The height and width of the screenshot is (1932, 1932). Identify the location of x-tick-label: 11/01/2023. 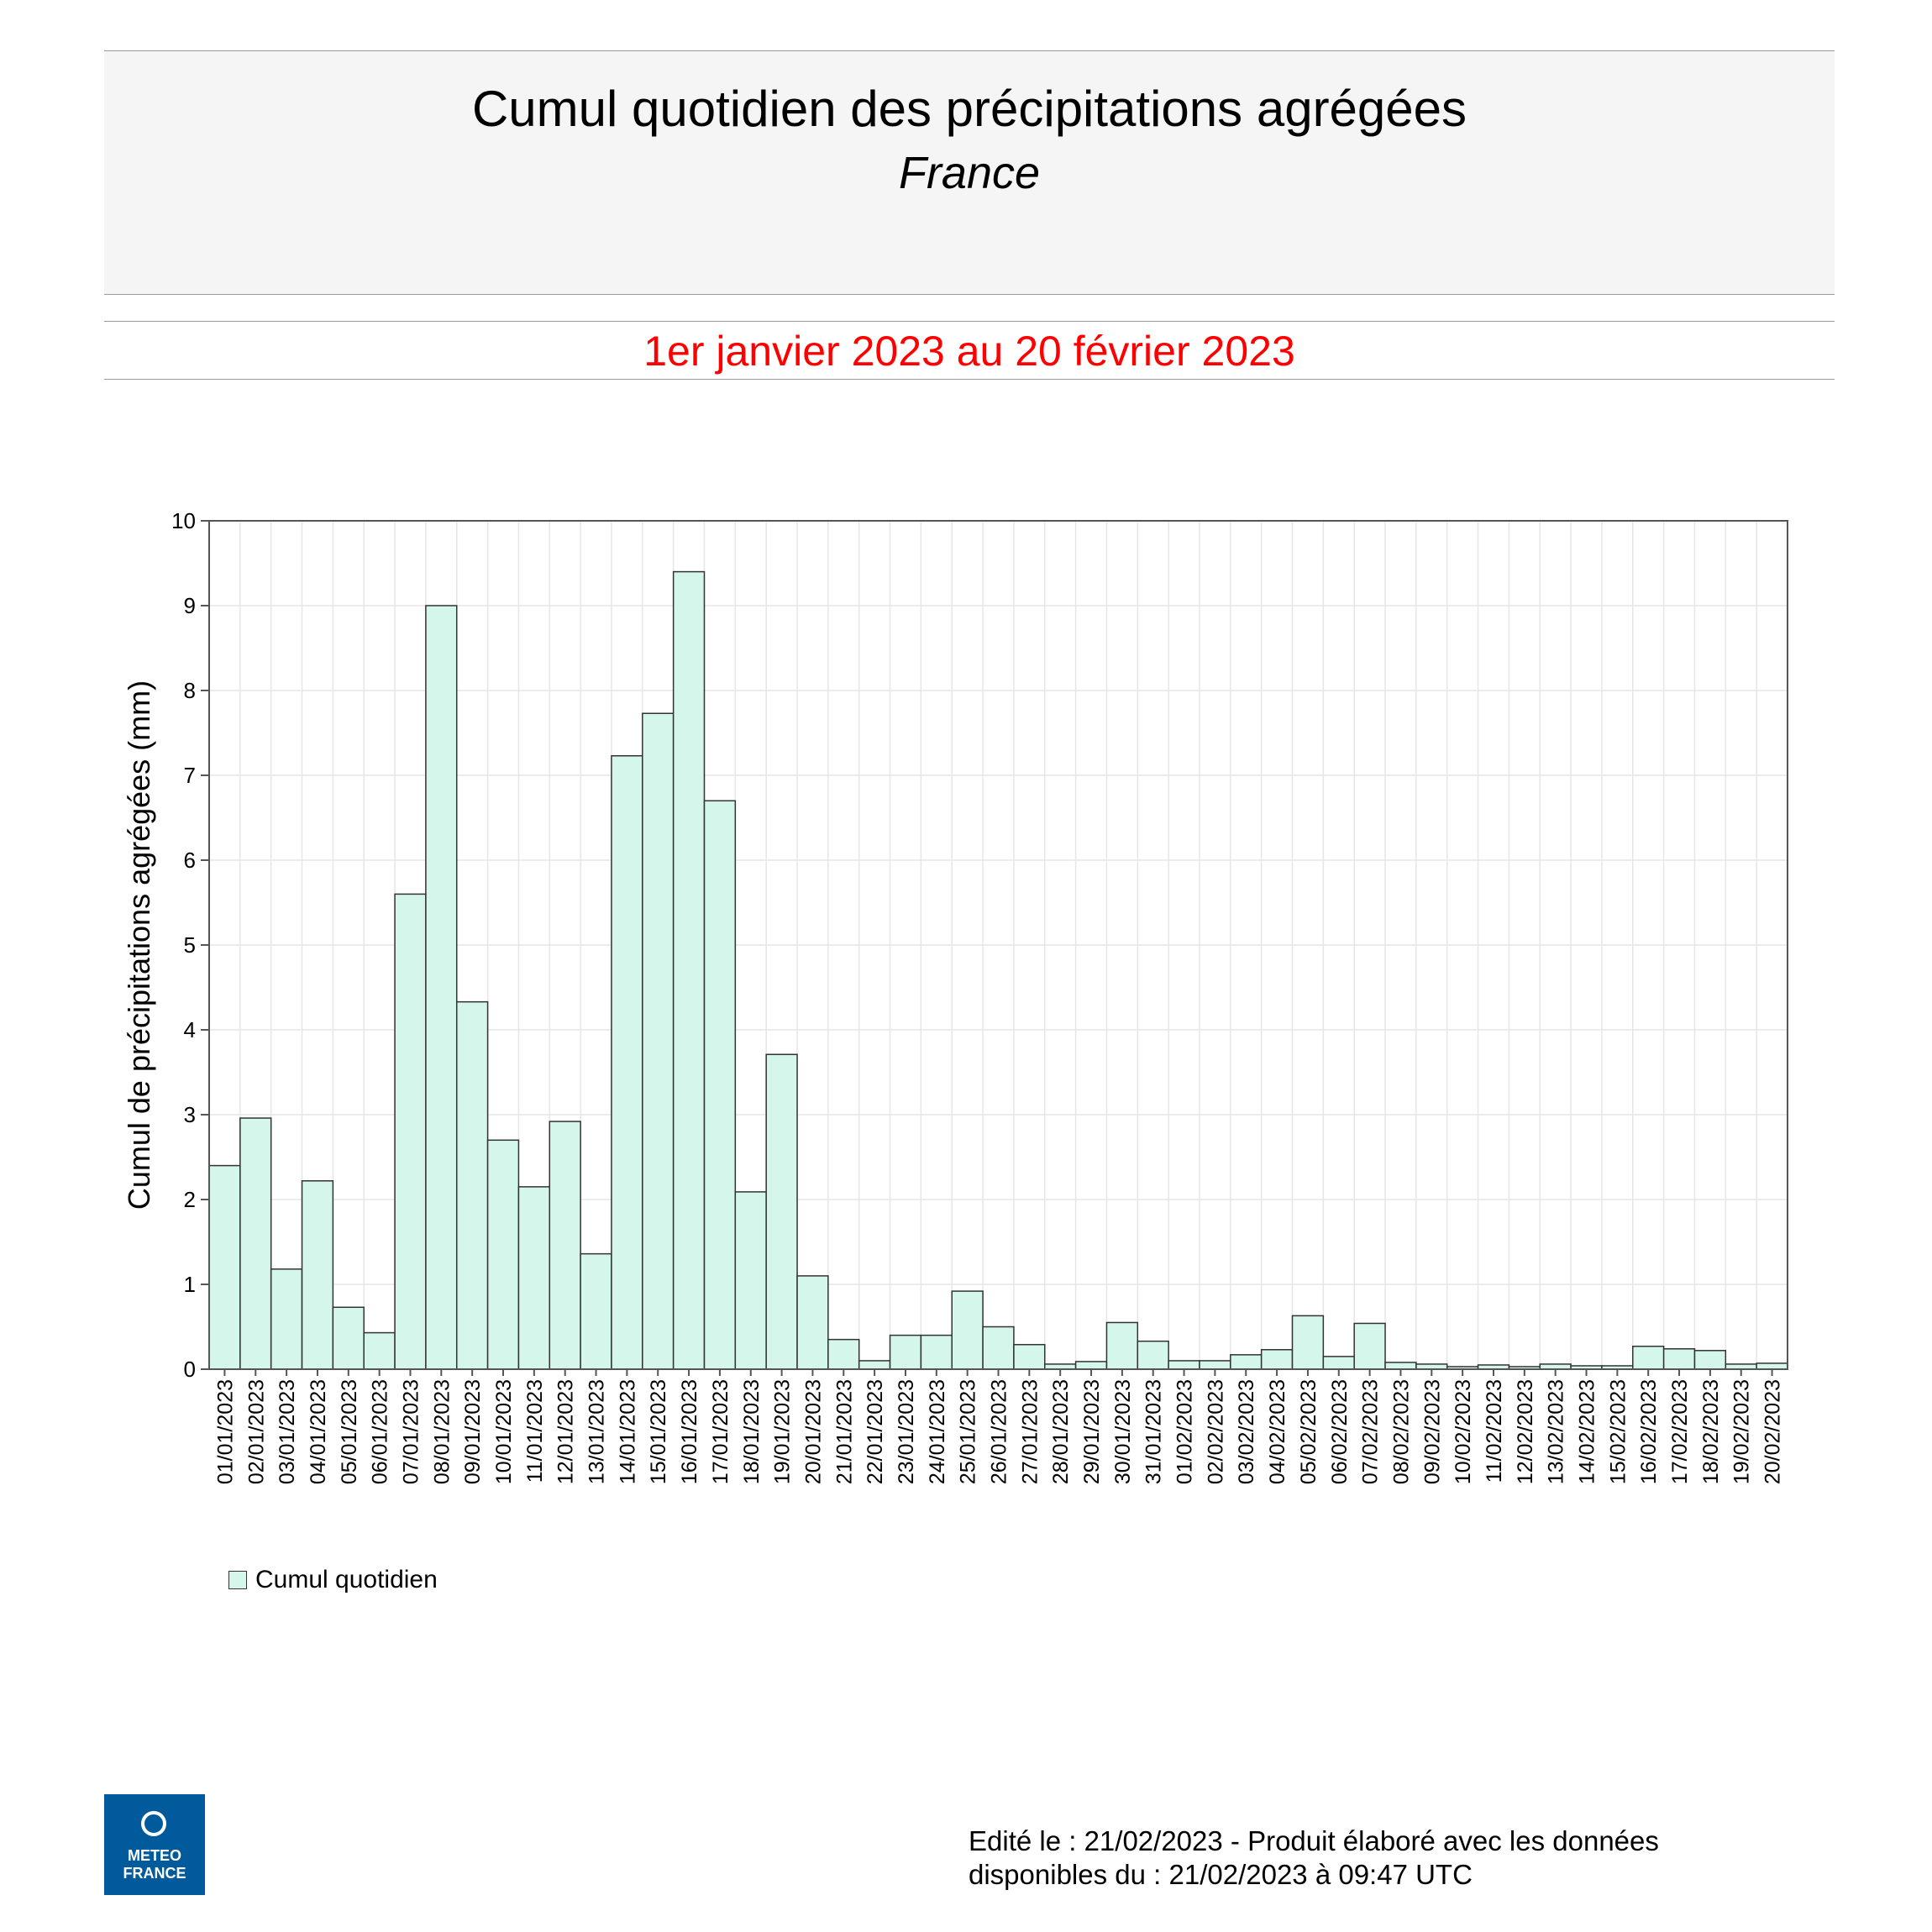
(535, 1431).